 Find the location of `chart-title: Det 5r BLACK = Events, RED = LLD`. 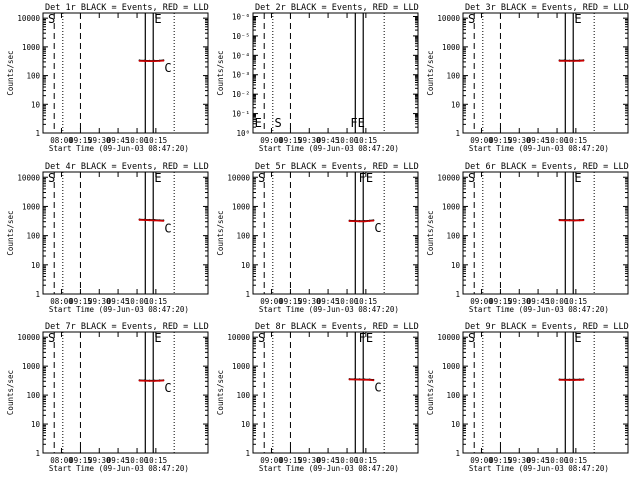

chart-title: Det 5r BLACK = Events, RED = LLD is located at coordinates (337, 167).